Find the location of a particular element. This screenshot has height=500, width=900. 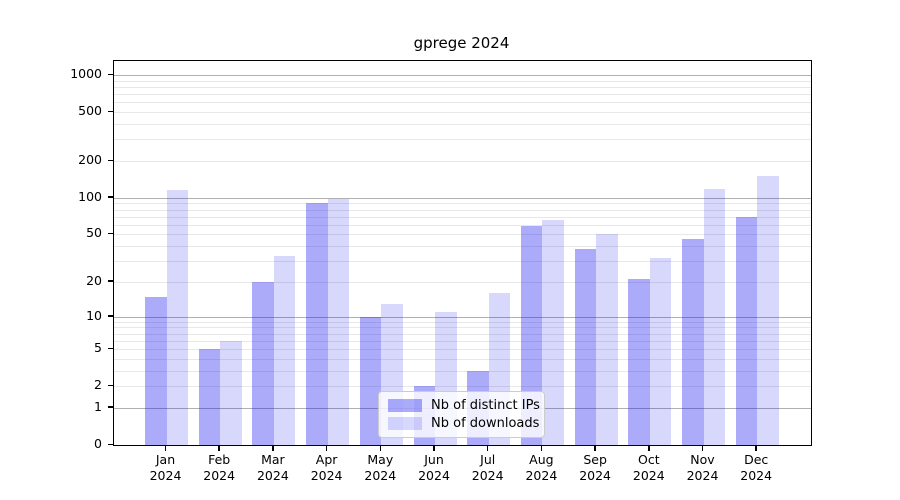

x-tick-label: Aug 2024 is located at coordinates (541, 468).